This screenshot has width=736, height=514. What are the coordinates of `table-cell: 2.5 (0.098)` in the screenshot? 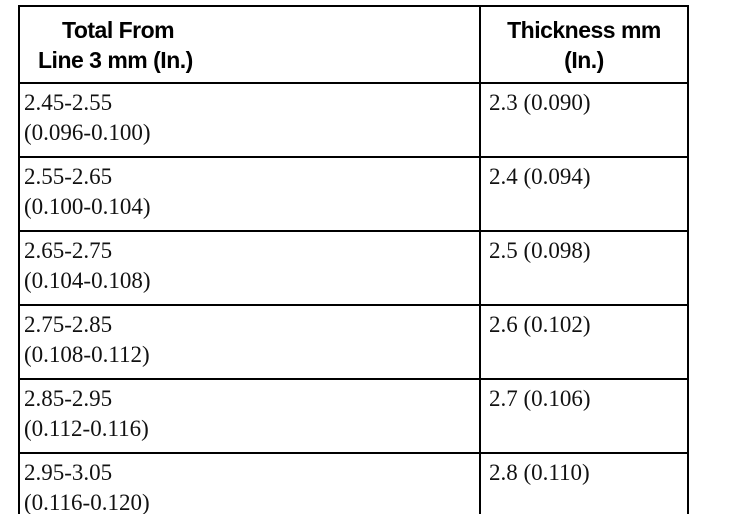 It's located at (584, 268).